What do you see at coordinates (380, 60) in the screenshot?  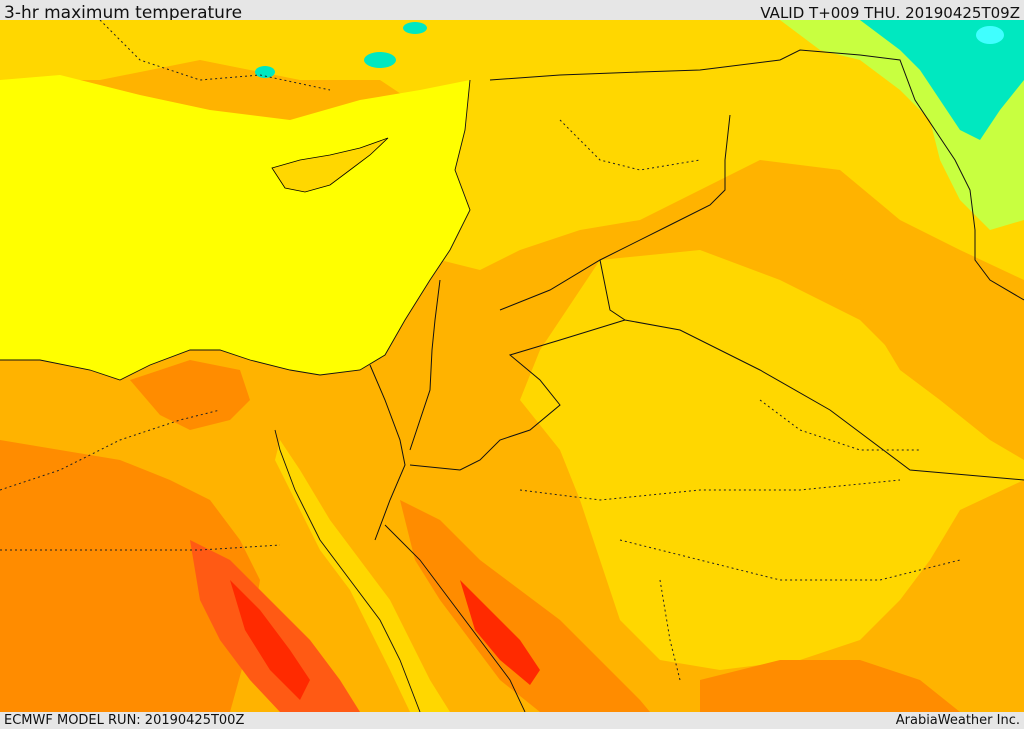 I see `cool-spot-anatolia` at bounding box center [380, 60].